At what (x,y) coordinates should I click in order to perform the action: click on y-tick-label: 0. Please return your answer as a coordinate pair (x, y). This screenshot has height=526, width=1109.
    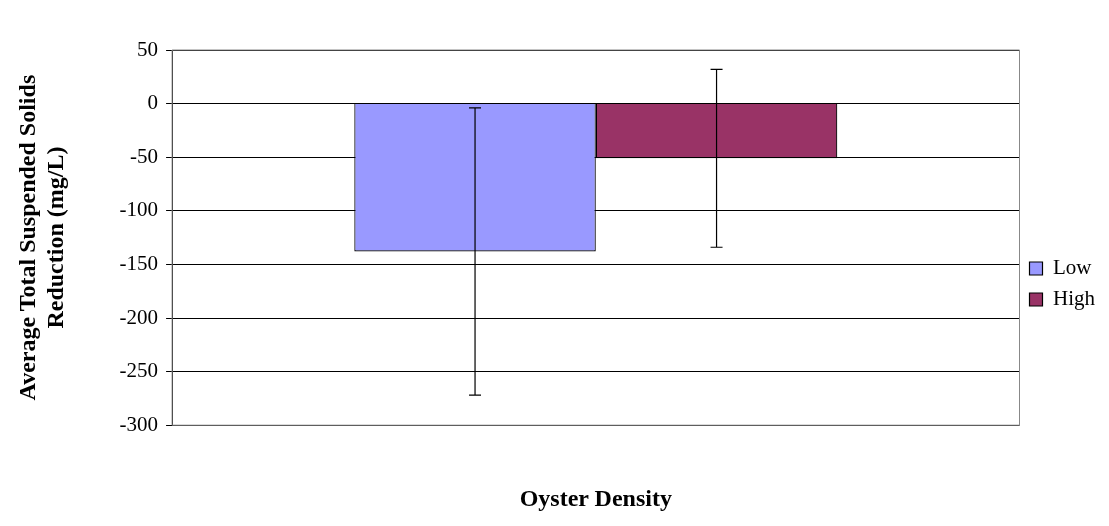
    Looking at the image, I should click on (153, 102).